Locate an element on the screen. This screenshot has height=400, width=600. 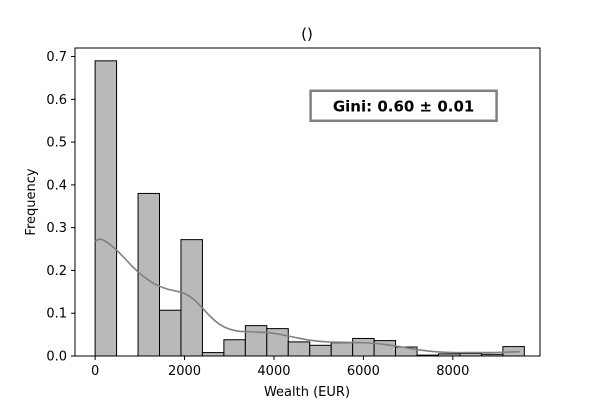
x-axis: 0 2000 4000 6000 8000 is located at coordinates (280, 367).